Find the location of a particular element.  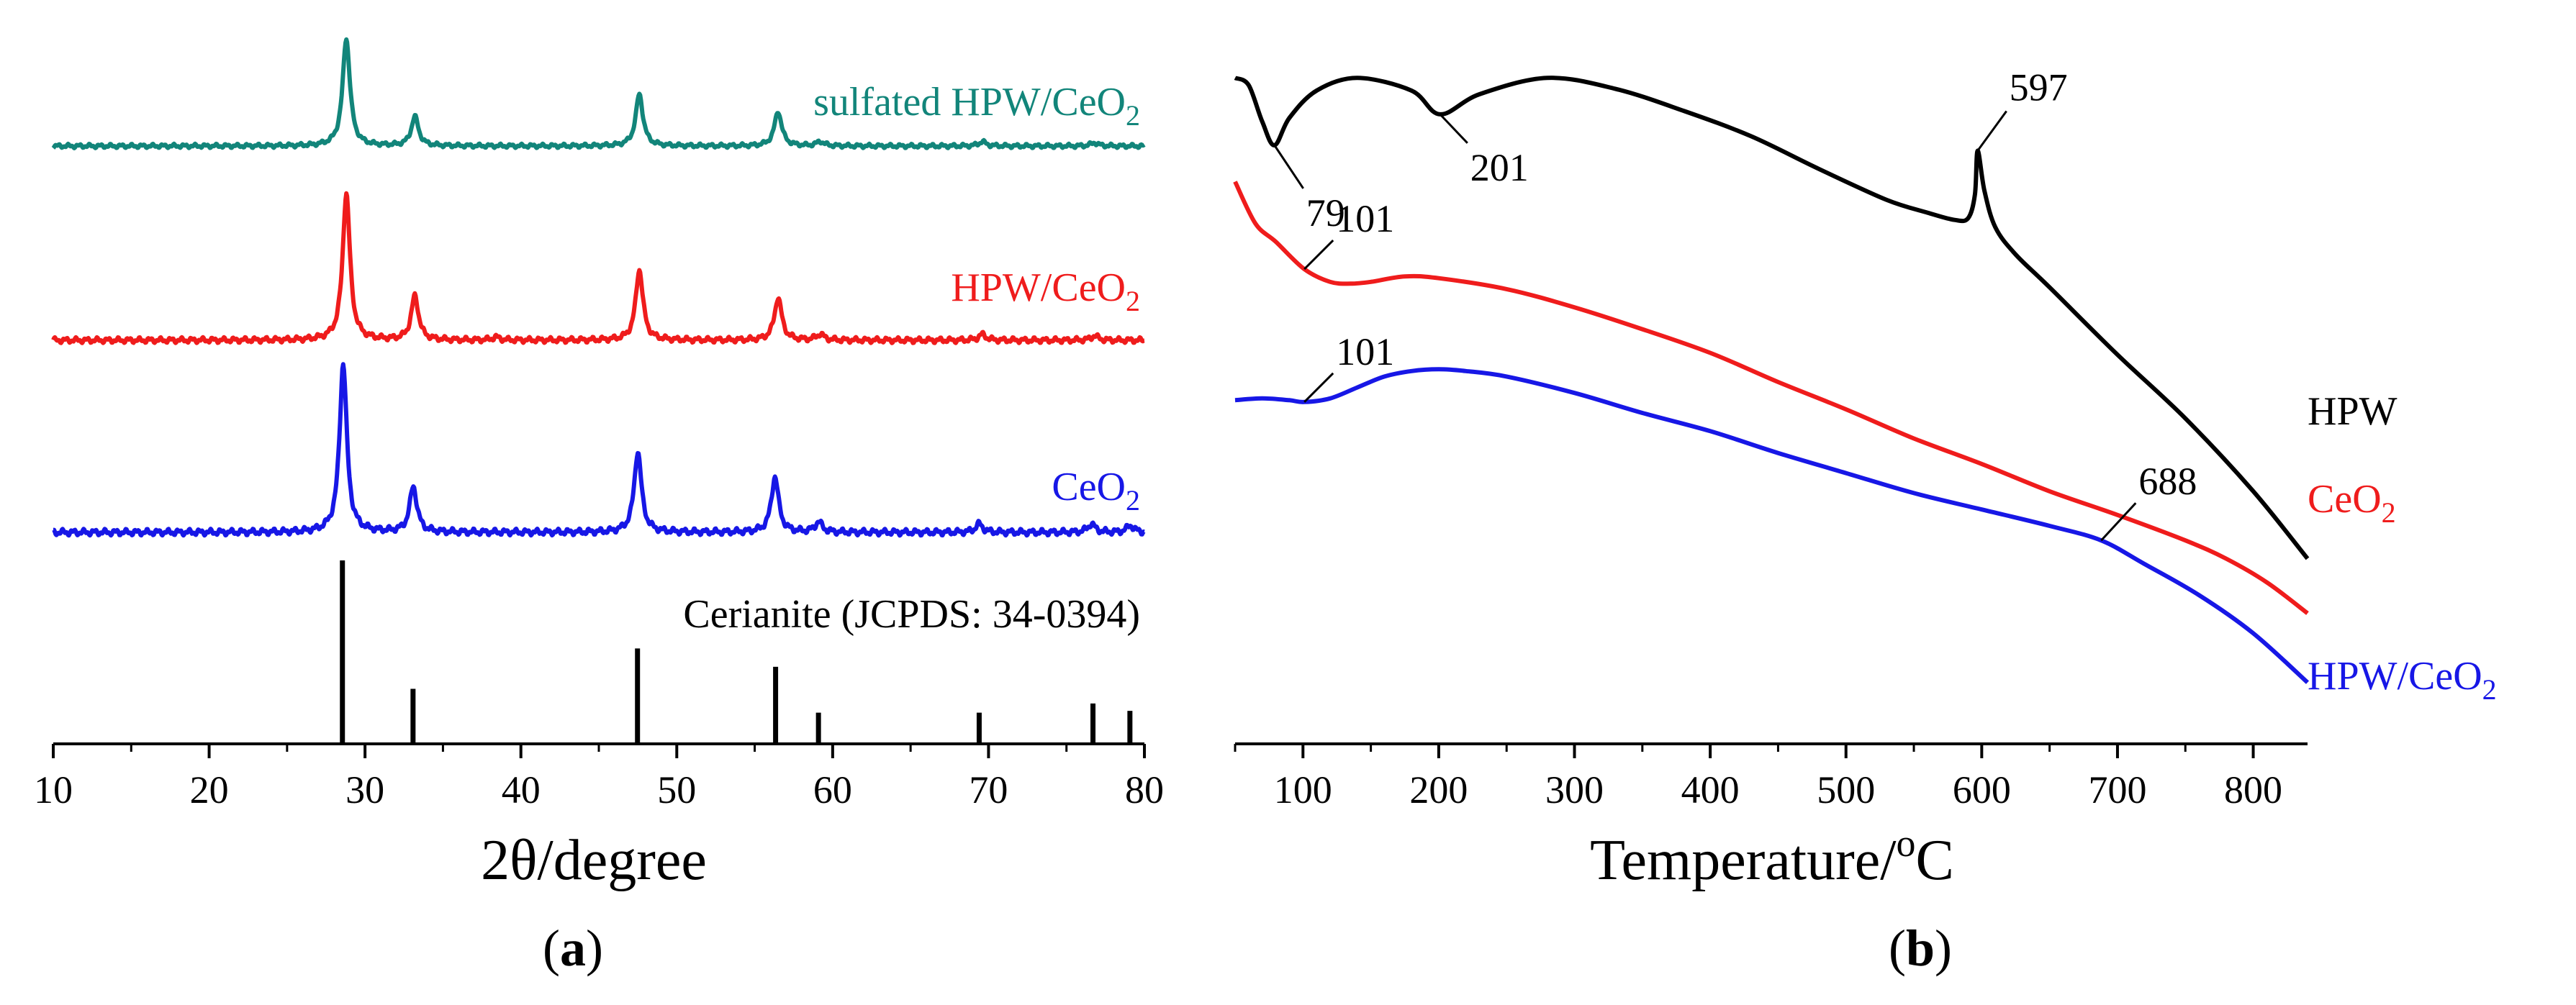

x-tick-label-a-40: 40 is located at coordinates (521, 789).